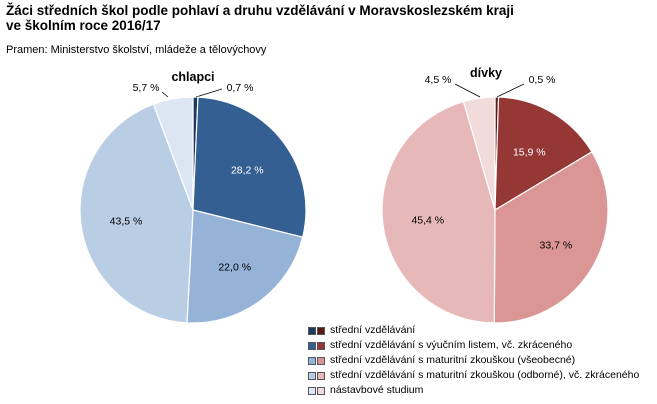 This screenshot has width=657, height=404. What do you see at coordinates (83, 25) in the screenshot?
I see `chart-title-line-2: ve školním roce 2016/17` at bounding box center [83, 25].